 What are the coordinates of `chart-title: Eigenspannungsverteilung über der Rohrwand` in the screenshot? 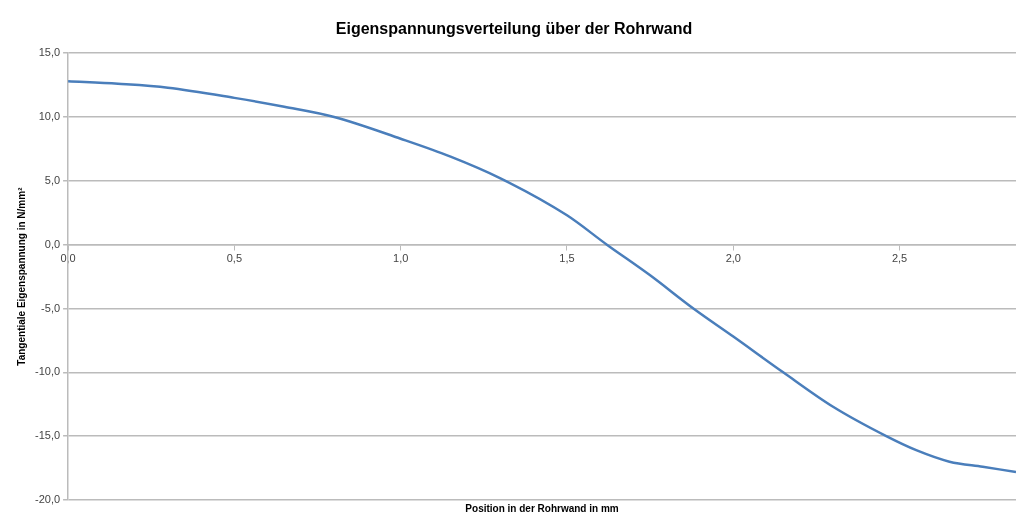 It's located at (514, 29).